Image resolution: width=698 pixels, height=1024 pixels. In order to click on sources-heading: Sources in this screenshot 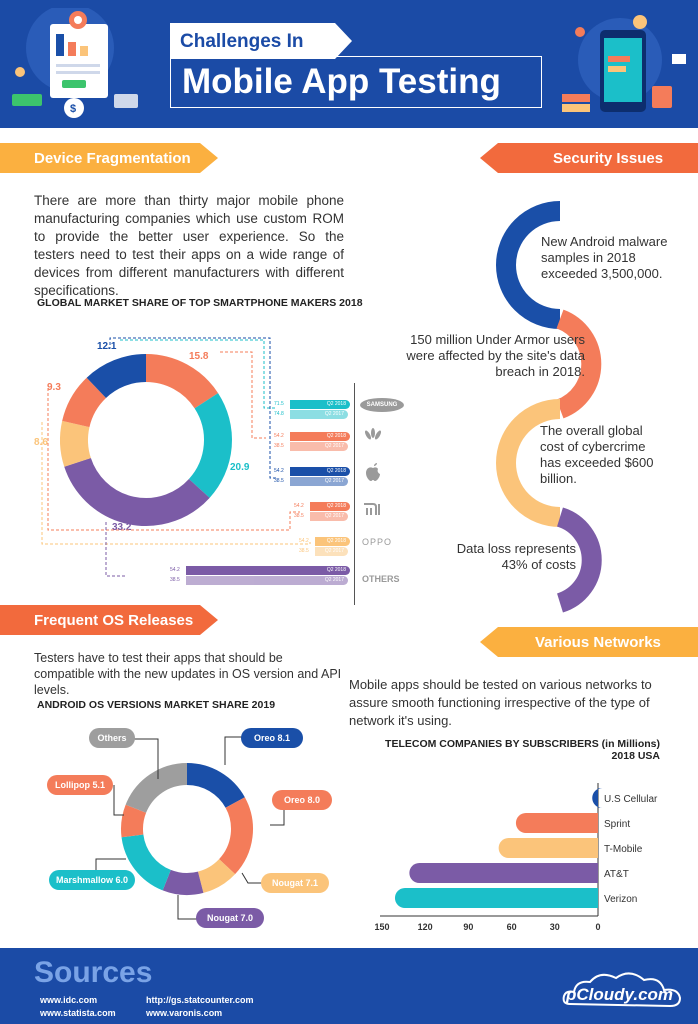, I will do `click(93, 972)`.